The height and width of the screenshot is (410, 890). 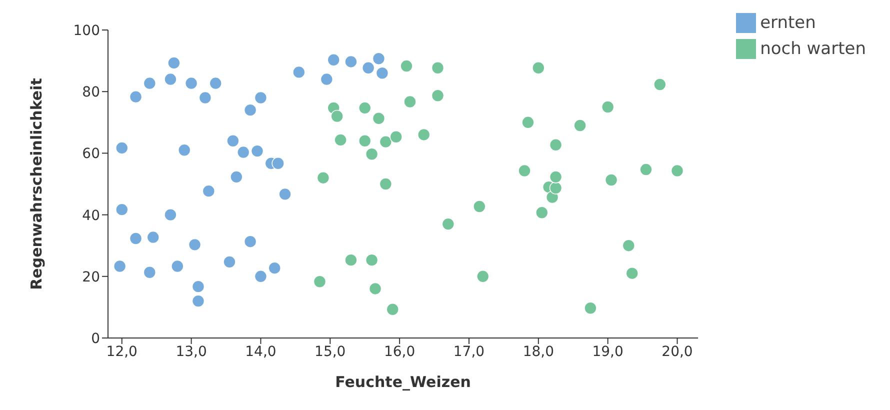 What do you see at coordinates (86, 30) in the screenshot?
I see `y-tick-label: 100` at bounding box center [86, 30].